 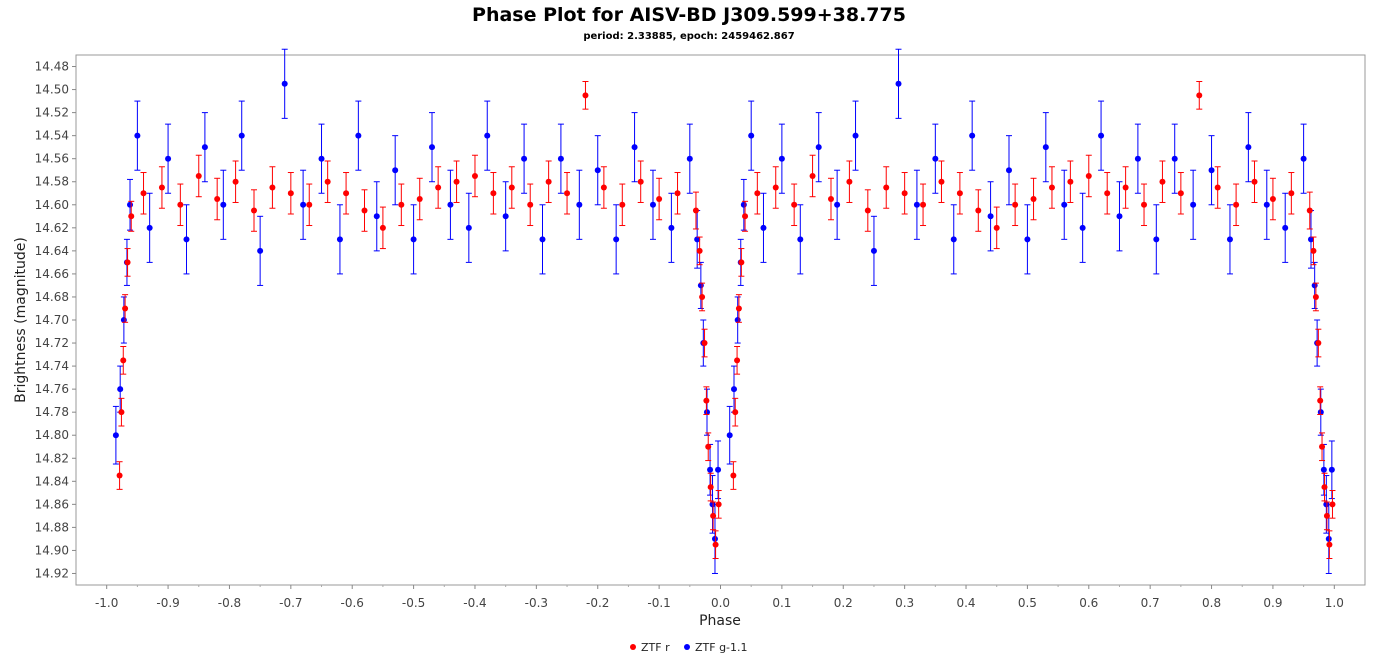 What do you see at coordinates (52, 550) in the screenshot?
I see `y-tick-label: 14.90` at bounding box center [52, 550].